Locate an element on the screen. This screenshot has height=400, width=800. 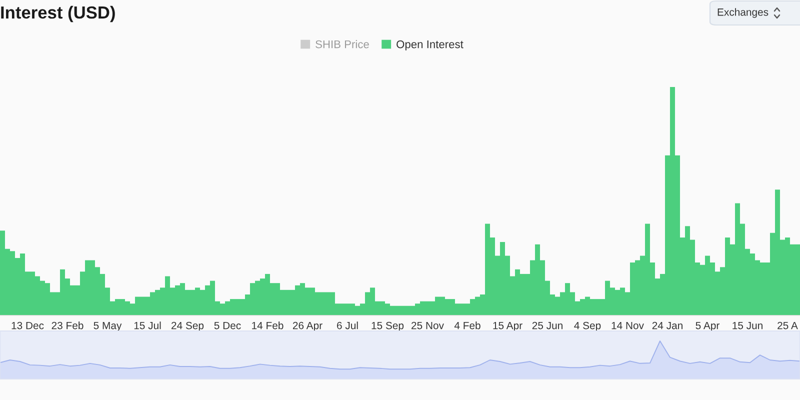
x-tick-label: 14 Nov is located at coordinates (628, 326).